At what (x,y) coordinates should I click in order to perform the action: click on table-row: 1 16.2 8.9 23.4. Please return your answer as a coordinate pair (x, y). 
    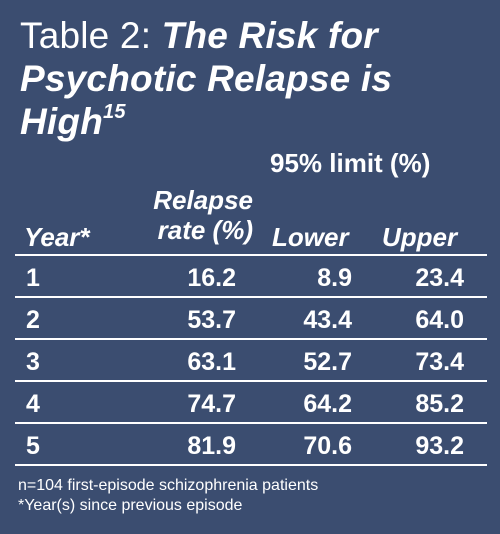
    Looking at the image, I should click on (250, 276).